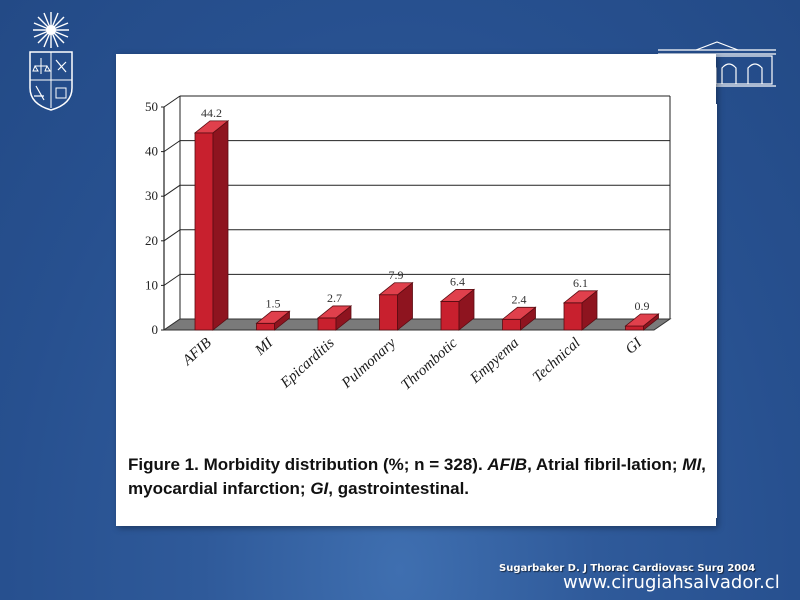  I want to click on bar-top-Empyema, so click(519, 313).